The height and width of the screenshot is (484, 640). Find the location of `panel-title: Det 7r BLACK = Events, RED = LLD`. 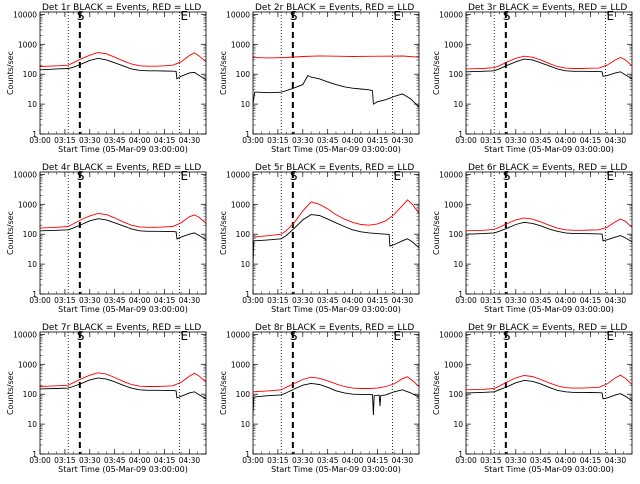

panel-title: Det 7r BLACK = Events, RED = LLD is located at coordinates (121, 328).